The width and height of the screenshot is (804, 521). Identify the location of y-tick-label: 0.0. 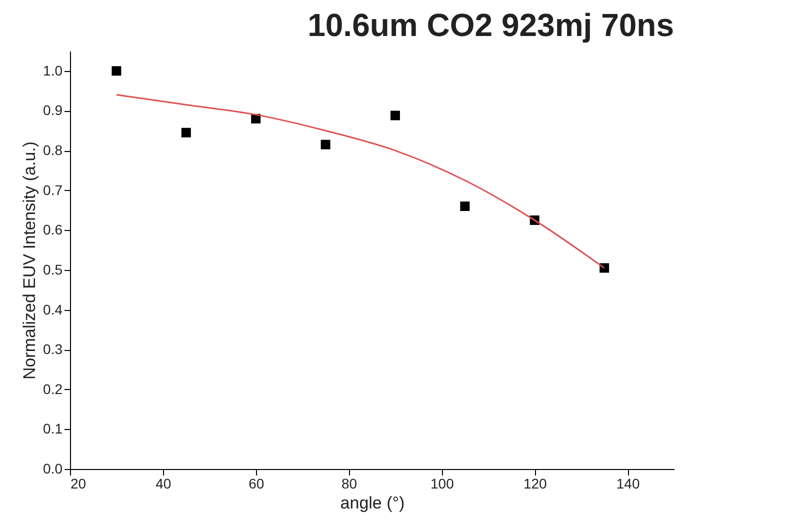
(53, 468).